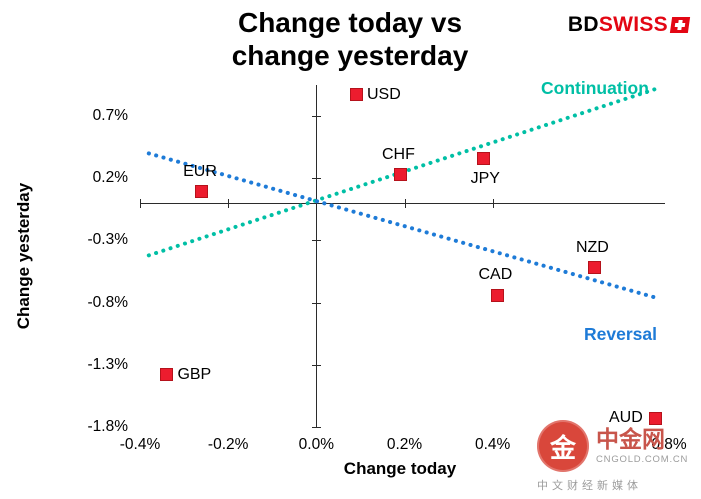  I want to click on watermark-domain: CNGOLD.COM.CN, so click(642, 459).